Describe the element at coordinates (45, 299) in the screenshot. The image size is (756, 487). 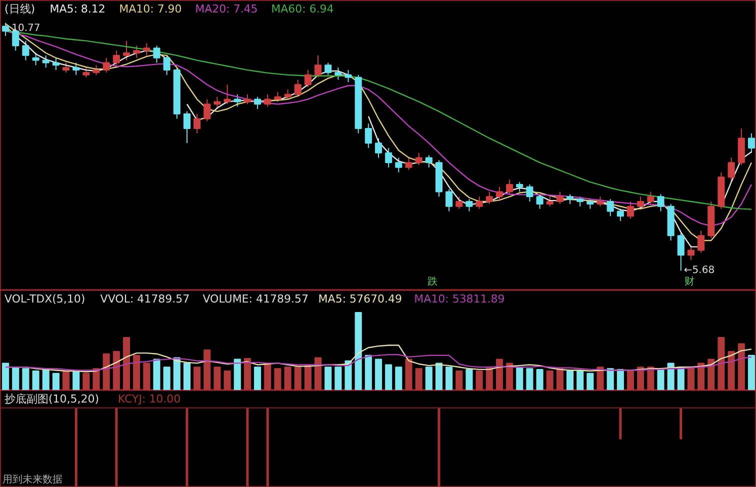
I see `chart-title: VOL-TDX(5,10)` at that location.